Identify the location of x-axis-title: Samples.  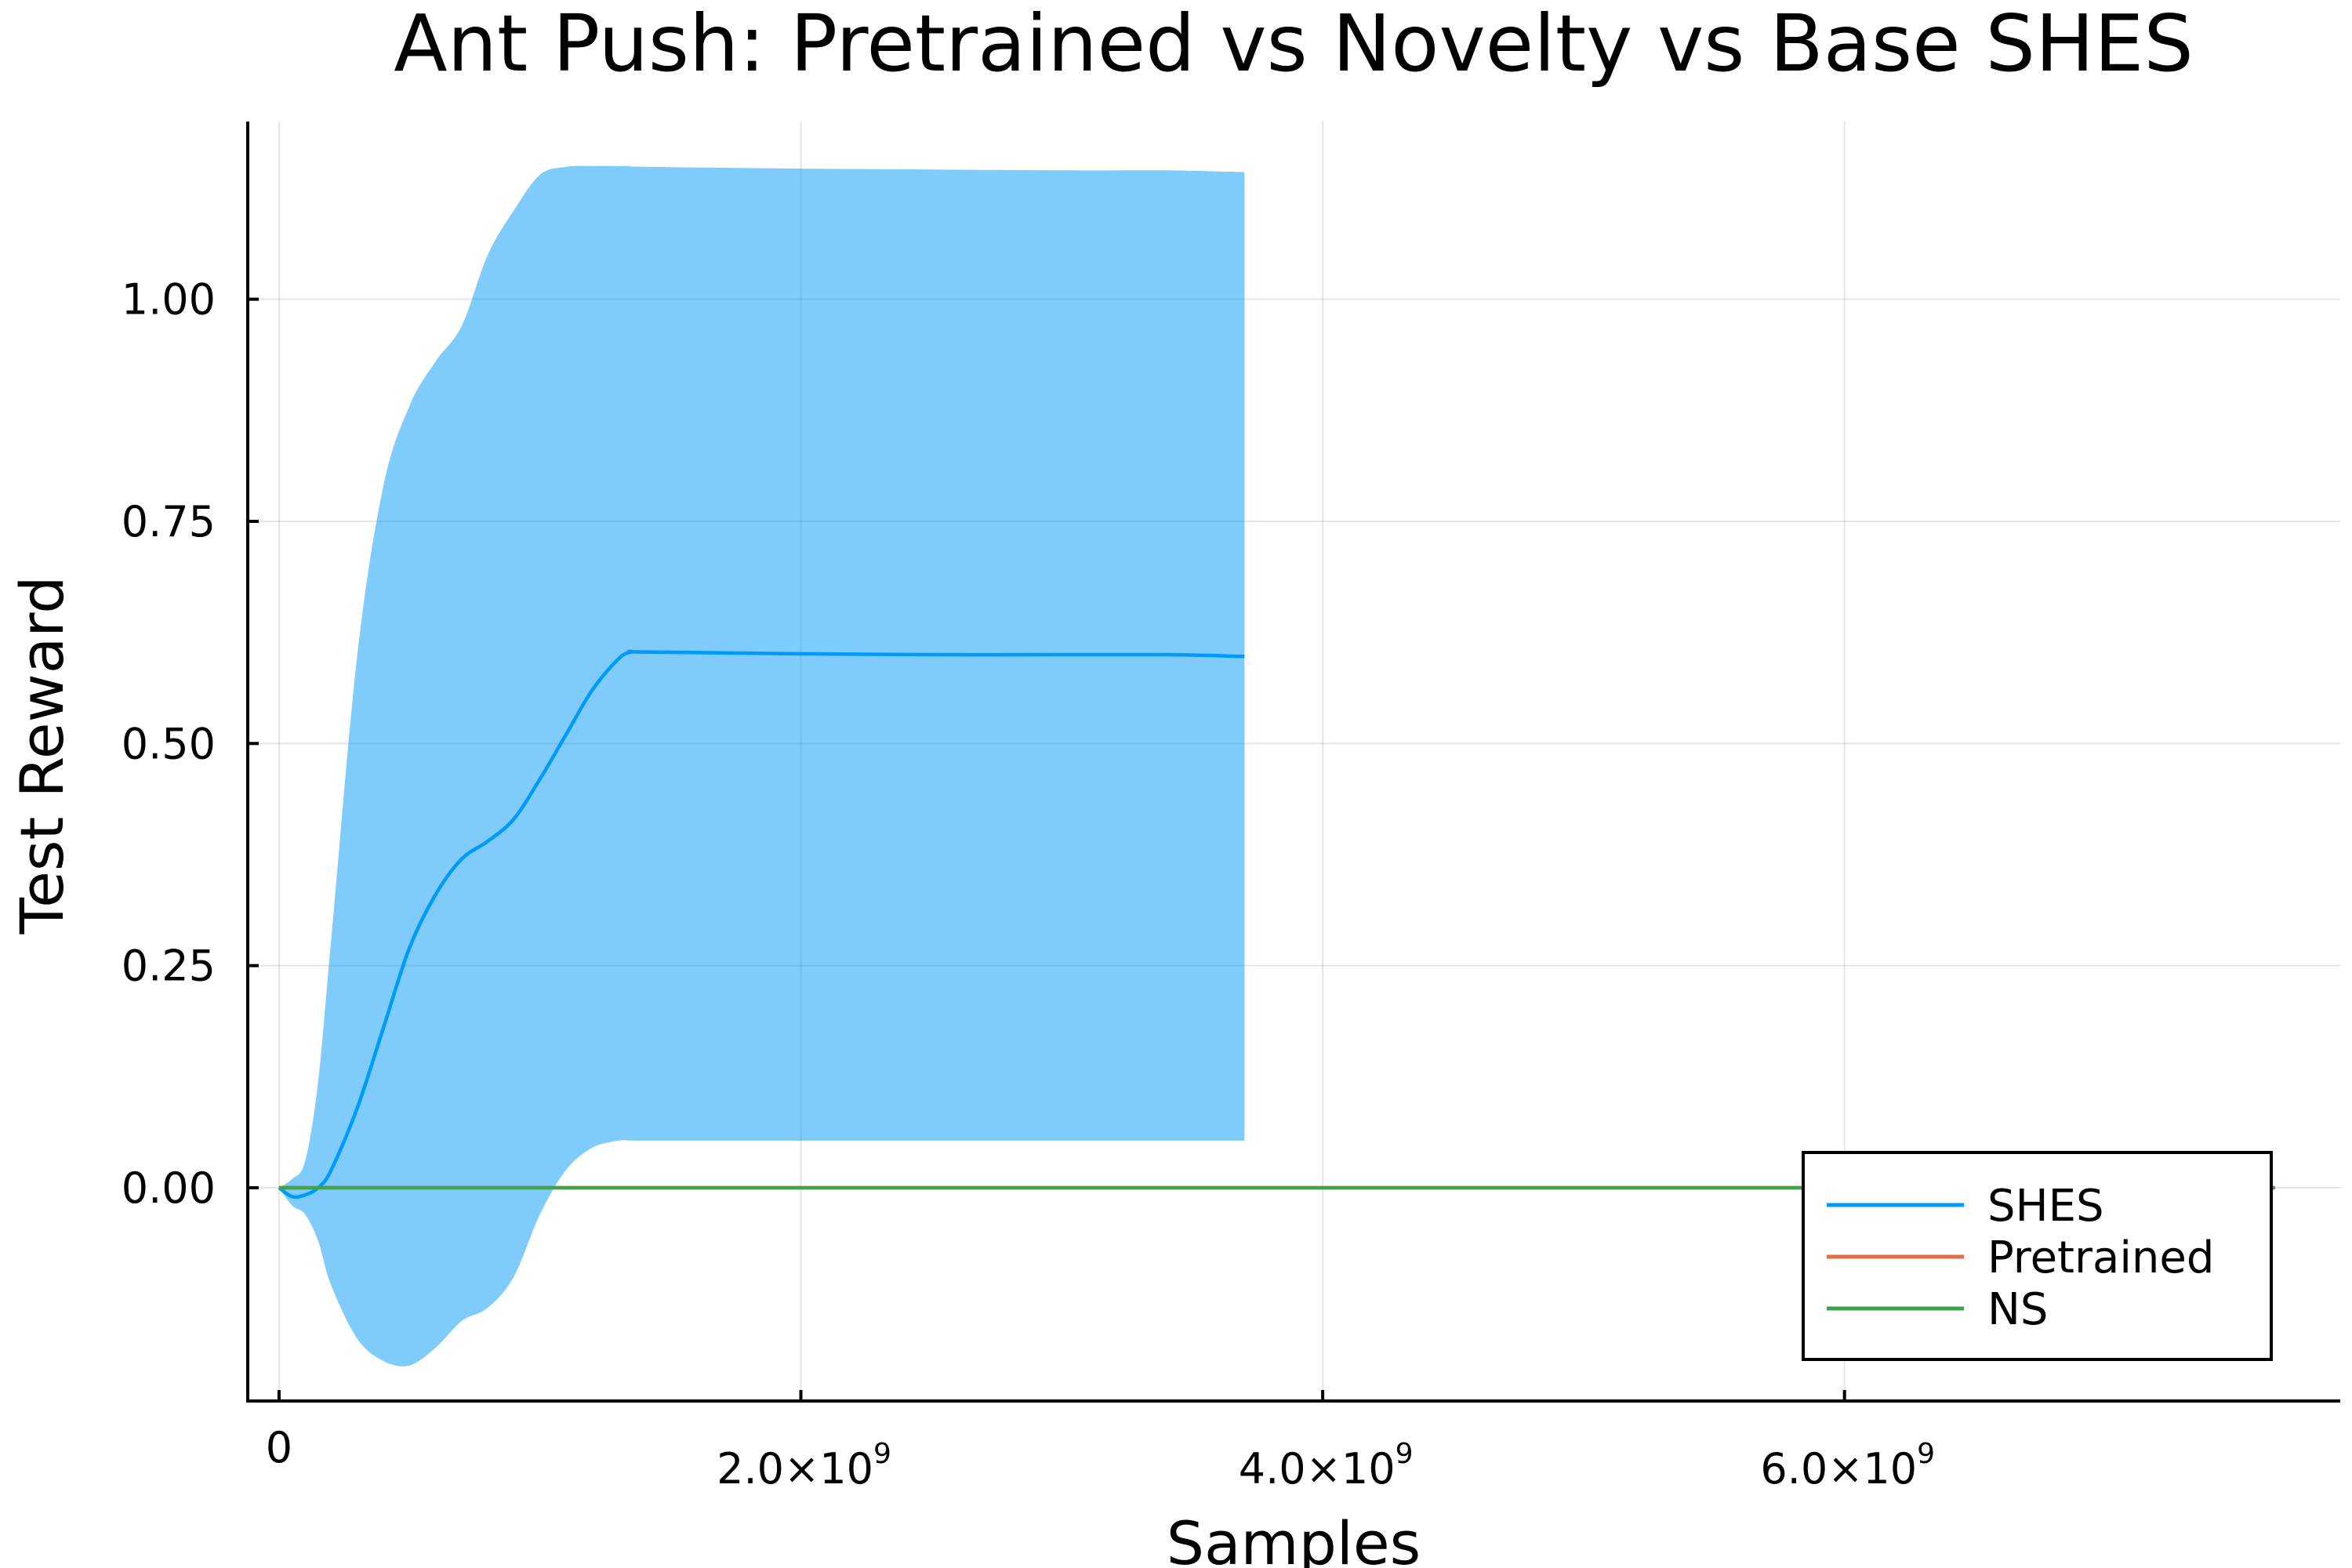
(1294, 1538).